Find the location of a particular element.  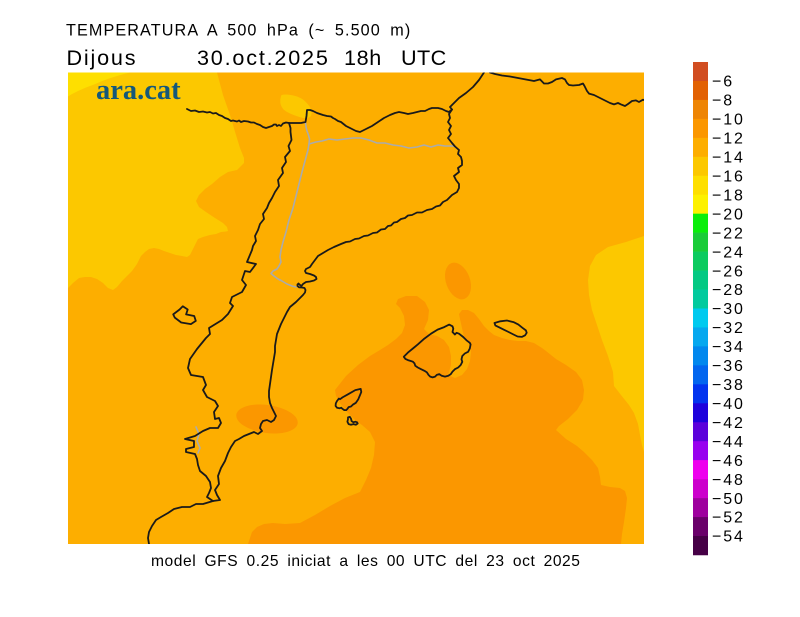

svg-text: −54 is located at coordinates (728, 537).